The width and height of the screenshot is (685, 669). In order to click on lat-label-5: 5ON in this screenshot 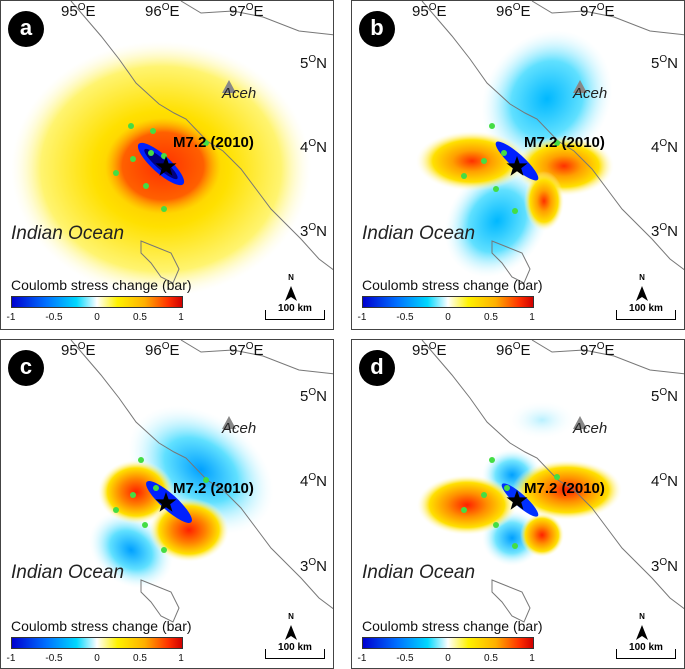, I will do `click(664, 396)`.